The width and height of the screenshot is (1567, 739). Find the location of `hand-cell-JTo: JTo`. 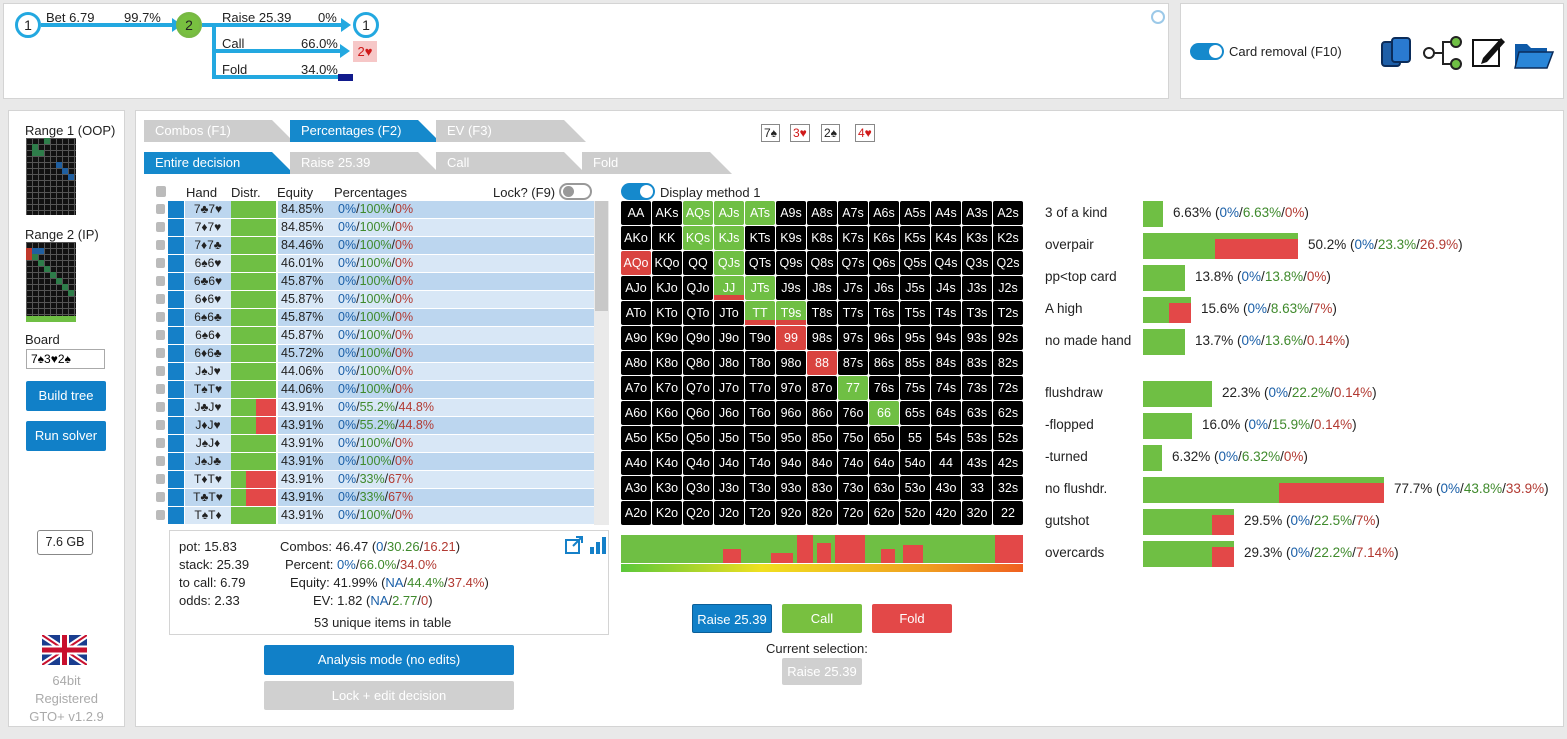

hand-cell-JTo: JTo is located at coordinates (729, 313).